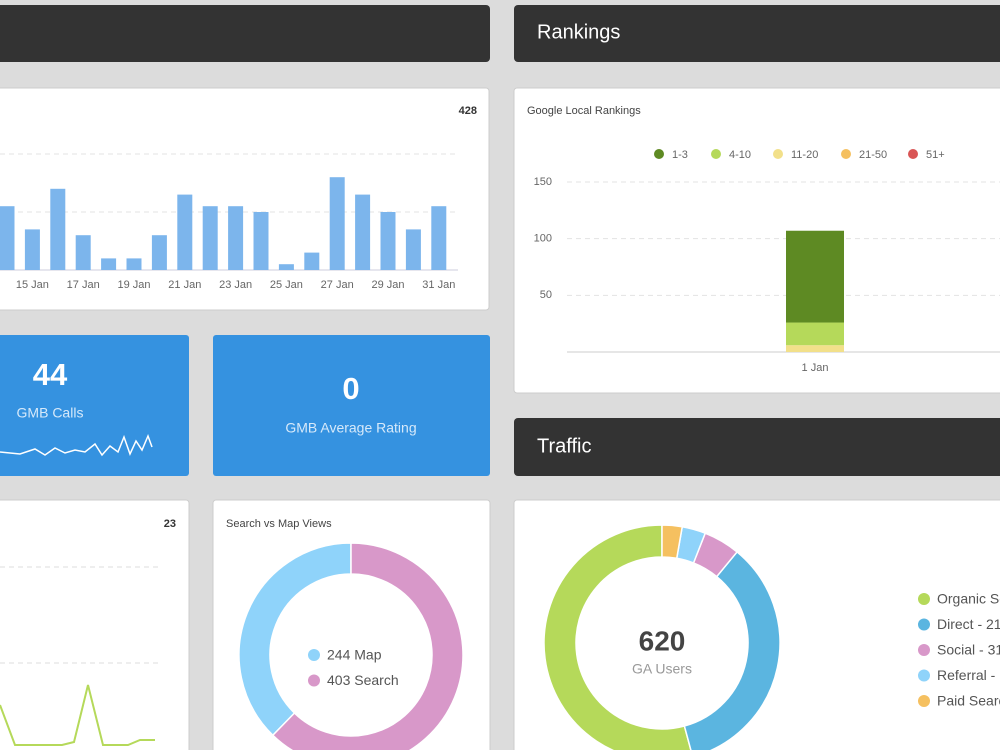  I want to click on panel-title: Google Local Rankings, so click(584, 111).